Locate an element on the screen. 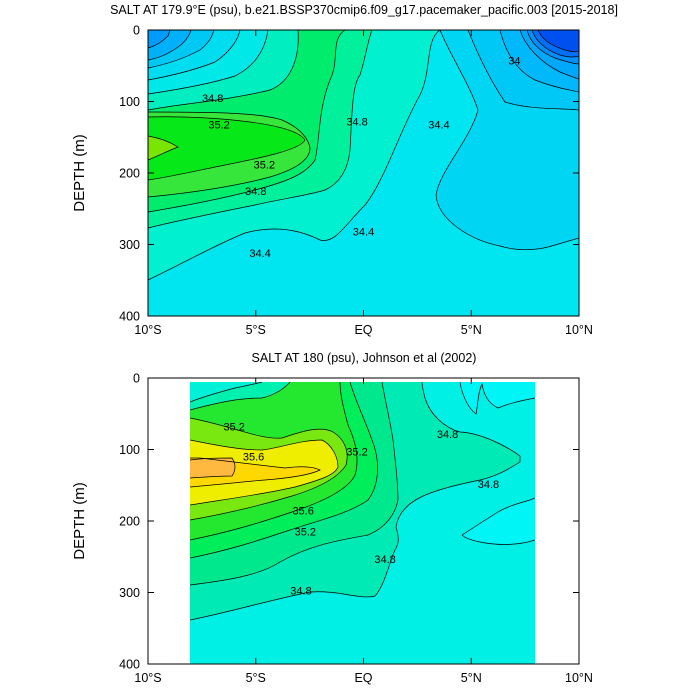  bottom-y-tick-label: 200 is located at coordinates (129, 522).